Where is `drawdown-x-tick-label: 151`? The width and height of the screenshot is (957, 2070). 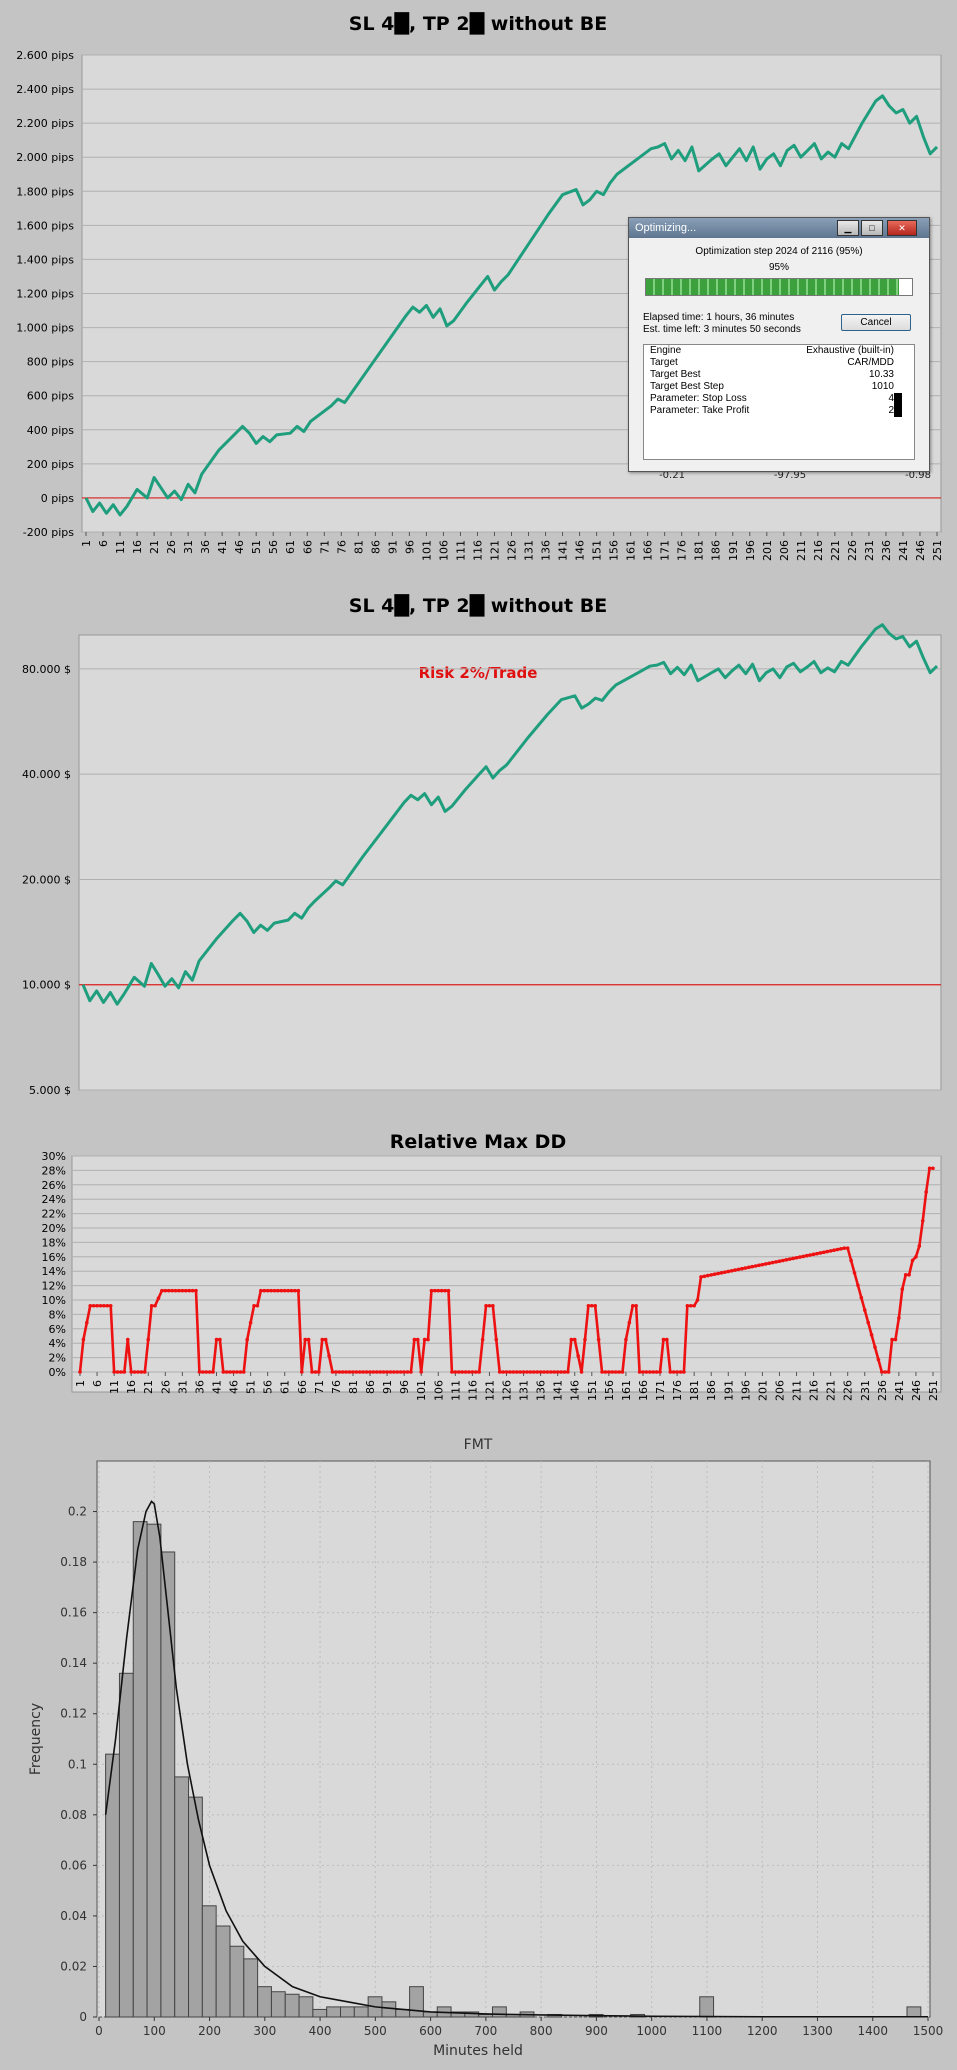 drawdown-x-tick-label: 151 is located at coordinates (592, 1390).